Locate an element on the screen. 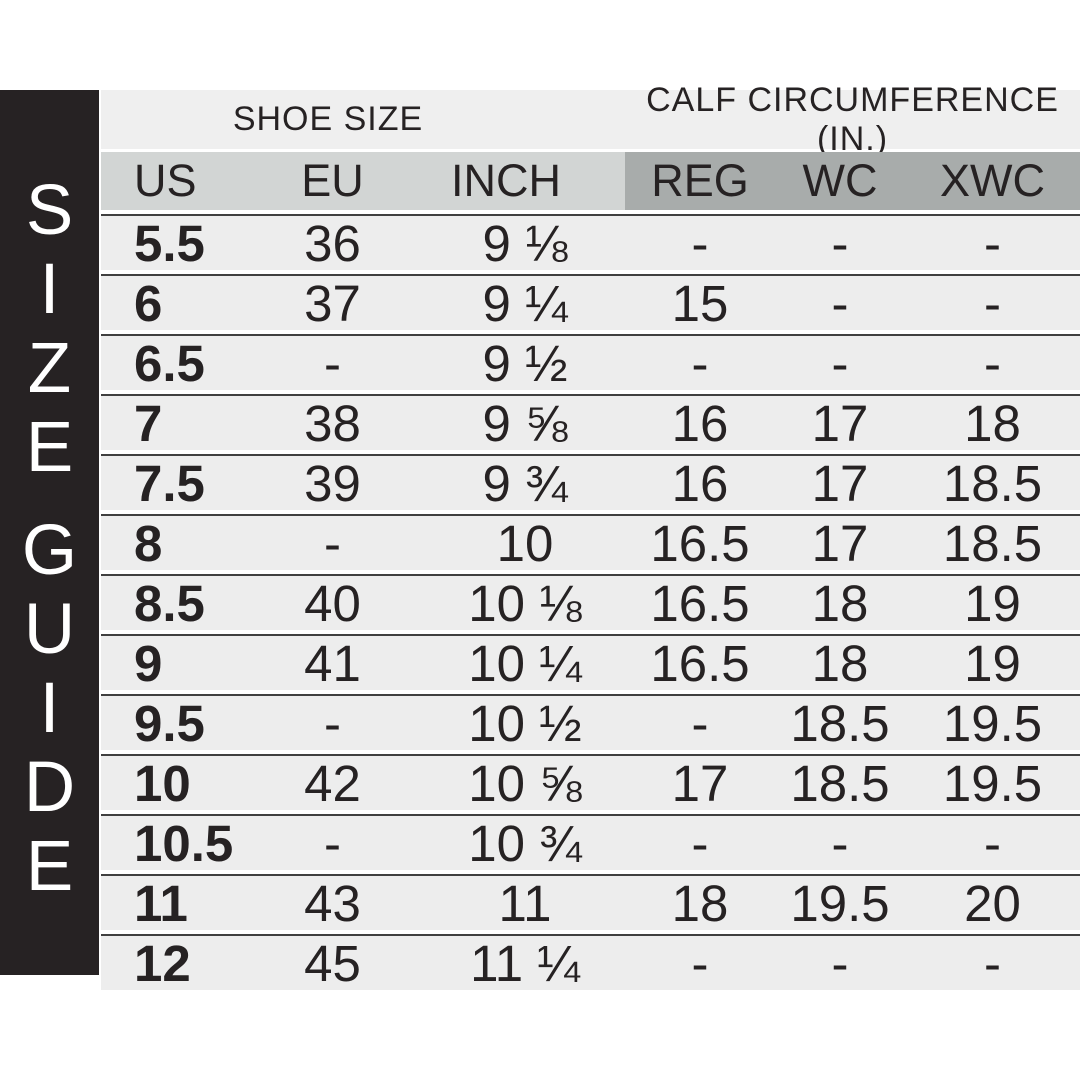  cell-us: 5.5 is located at coordinates (170, 243).